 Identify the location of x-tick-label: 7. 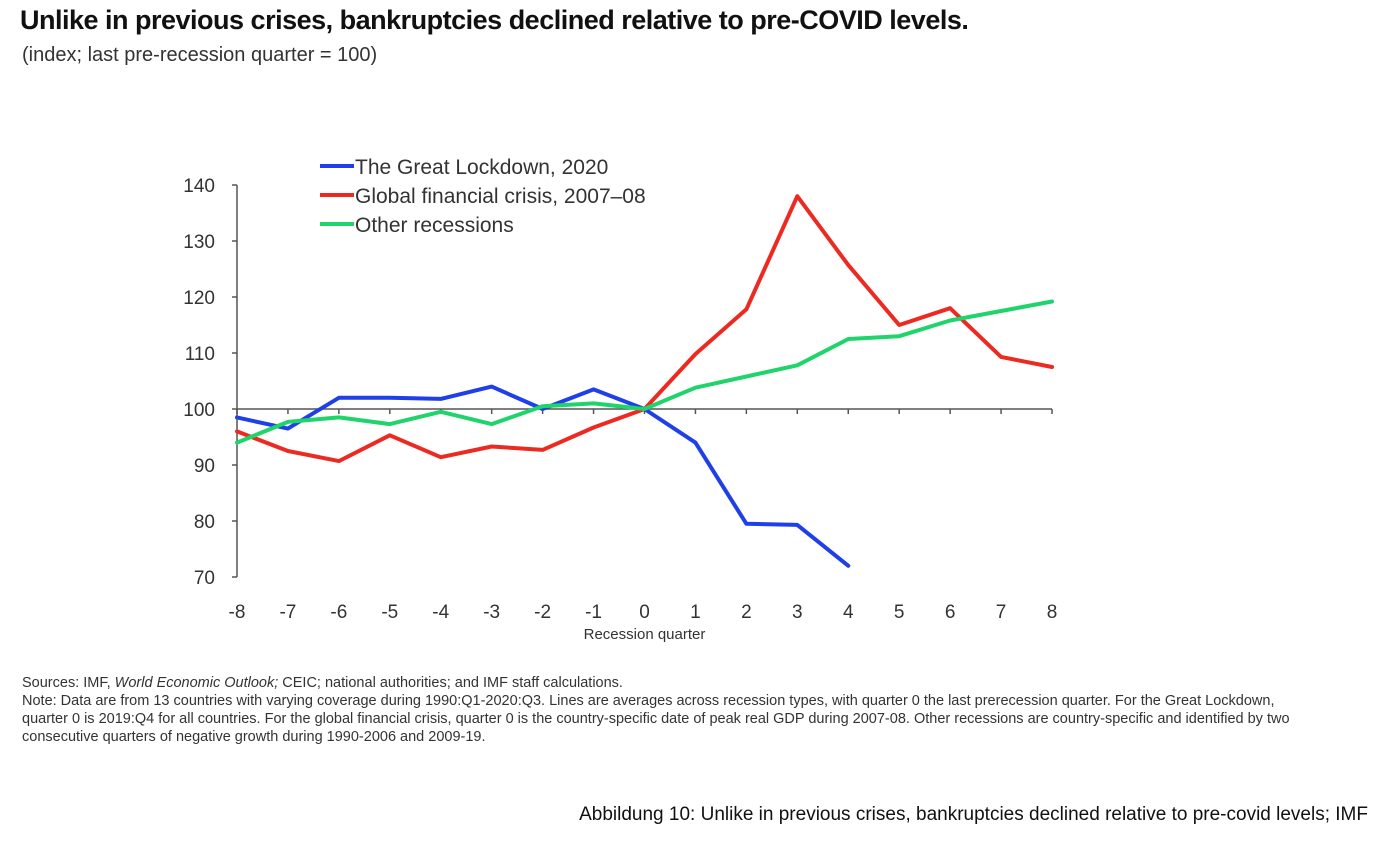
(1001, 612).